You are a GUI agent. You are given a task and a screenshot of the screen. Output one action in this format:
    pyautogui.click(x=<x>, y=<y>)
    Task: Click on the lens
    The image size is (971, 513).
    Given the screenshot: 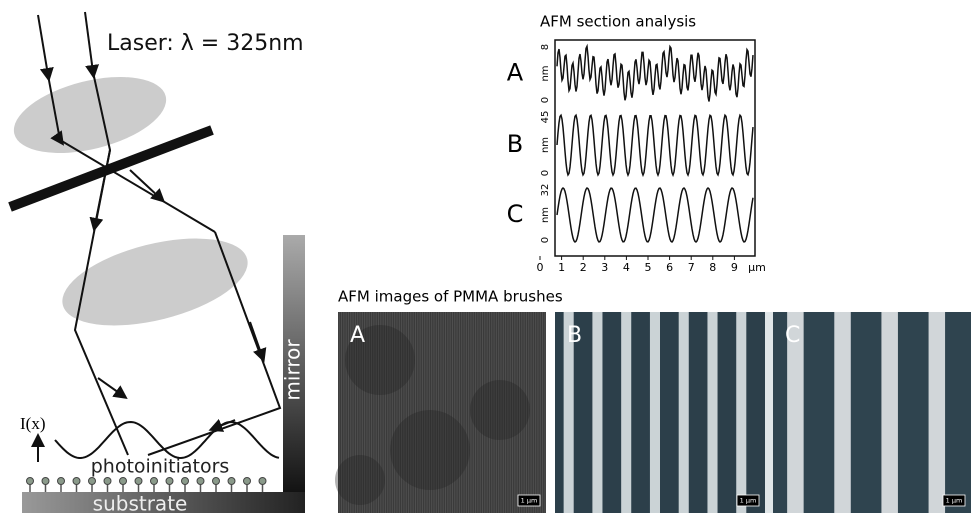 What is the action you would take?
    pyautogui.click(x=155, y=282)
    